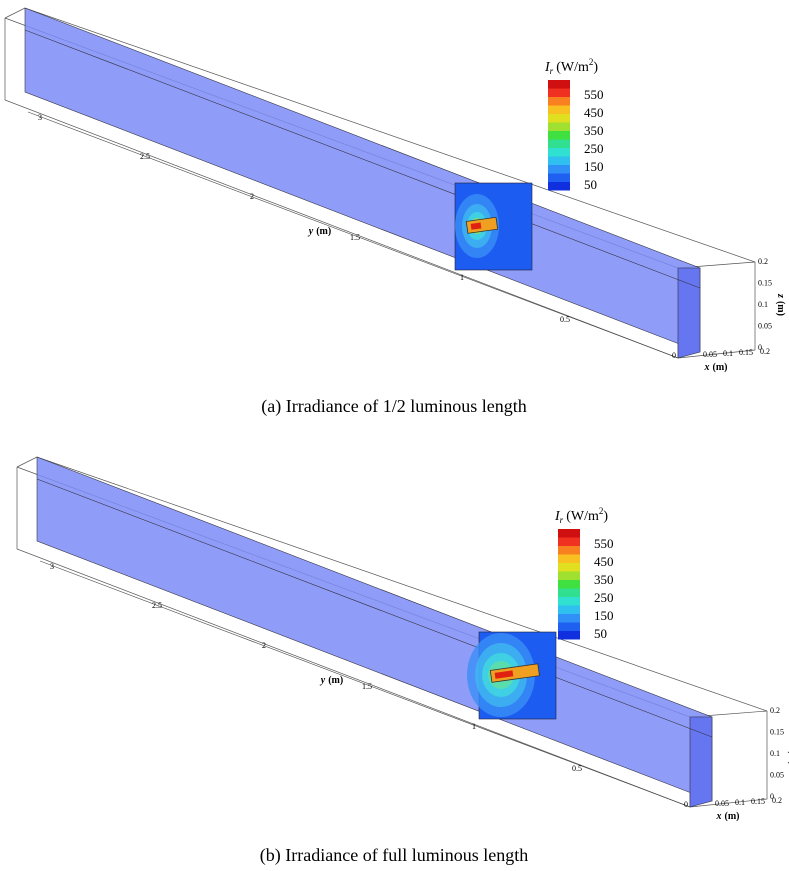 This screenshot has width=789, height=871. What do you see at coordinates (728, 816) in the screenshot?
I see `x-axis-label: x (m)` at bounding box center [728, 816].